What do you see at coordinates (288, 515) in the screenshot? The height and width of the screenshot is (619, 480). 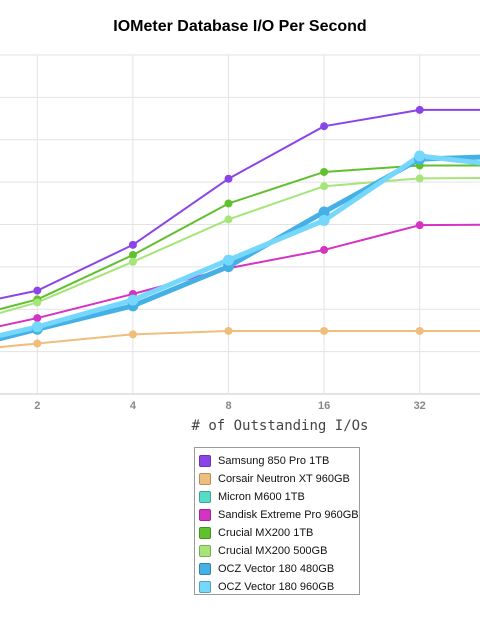 I see `legend-label: Sandisk Extreme Pro 960GB` at bounding box center [288, 515].